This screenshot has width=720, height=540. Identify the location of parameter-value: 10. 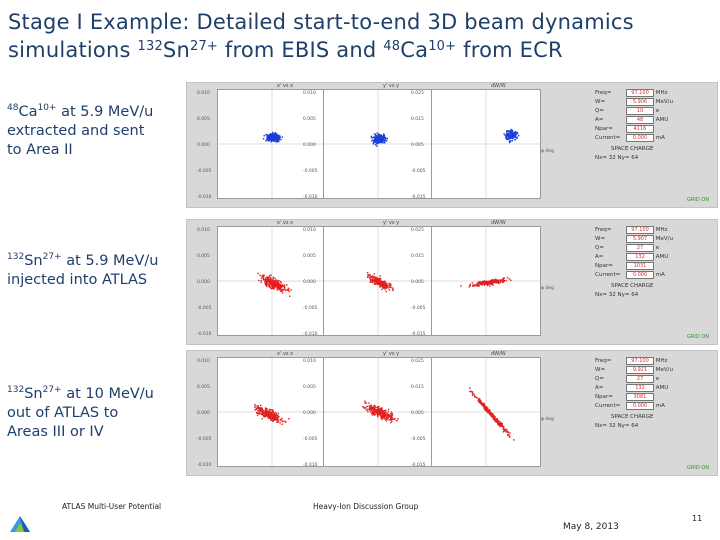
(640, 111).